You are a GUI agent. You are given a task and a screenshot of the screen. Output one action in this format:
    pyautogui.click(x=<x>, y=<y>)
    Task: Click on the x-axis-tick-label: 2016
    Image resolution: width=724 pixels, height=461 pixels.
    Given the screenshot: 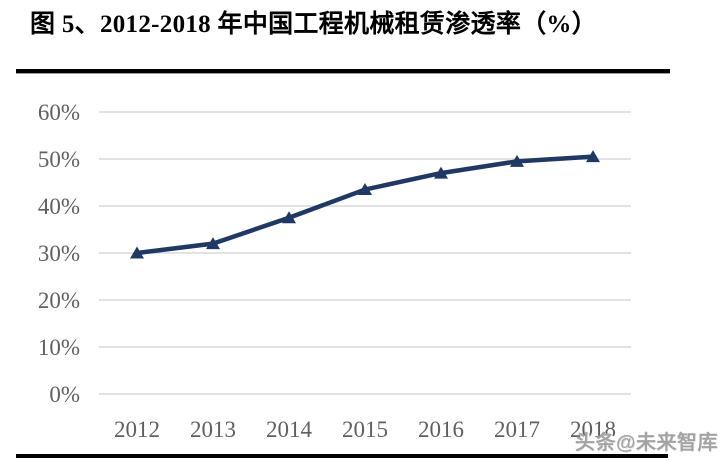 What is the action you would take?
    pyautogui.click(x=441, y=429)
    